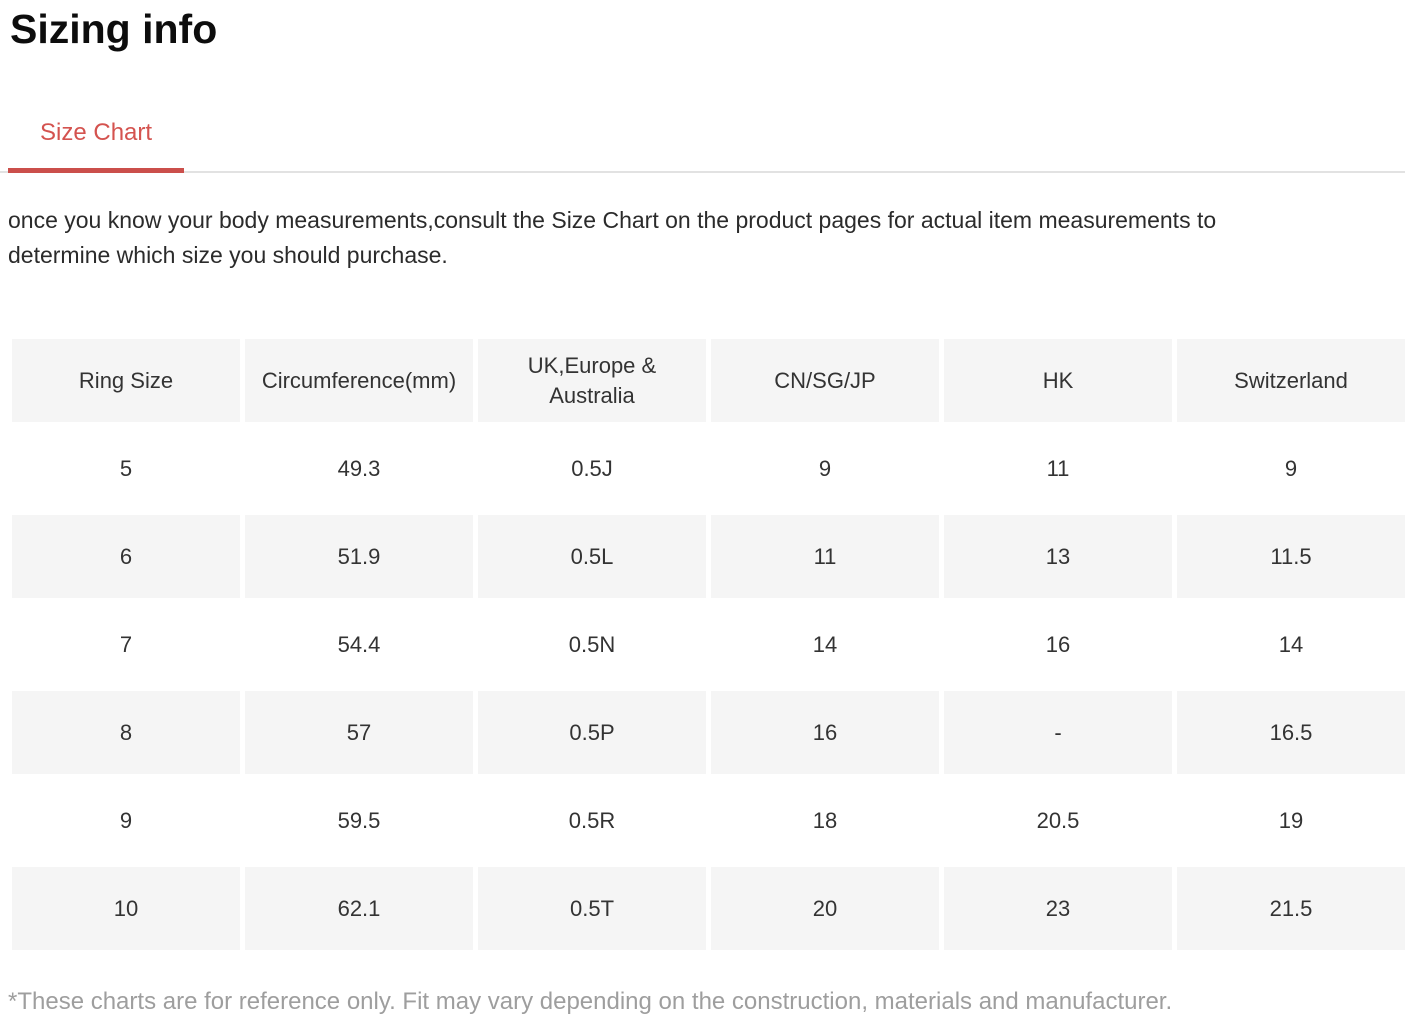 The width and height of the screenshot is (1405, 1036). I want to click on table-cell: 19, so click(1291, 820).